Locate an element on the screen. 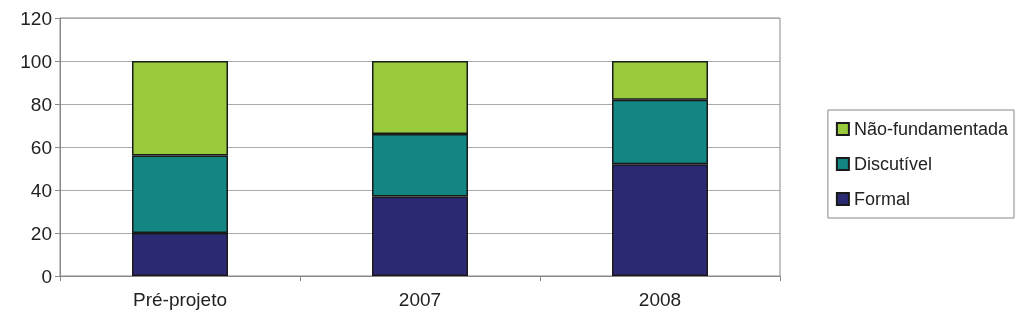 The height and width of the screenshot is (328, 1024). legend-label: Não-fundamentada is located at coordinates (931, 129).